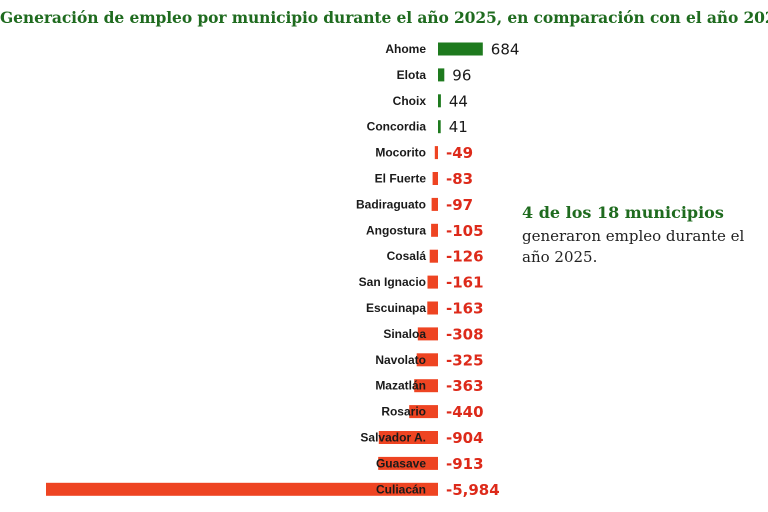 This screenshot has width=768, height=512. Describe the element at coordinates (465, 464) in the screenshot. I see `value-label: -913` at that location.